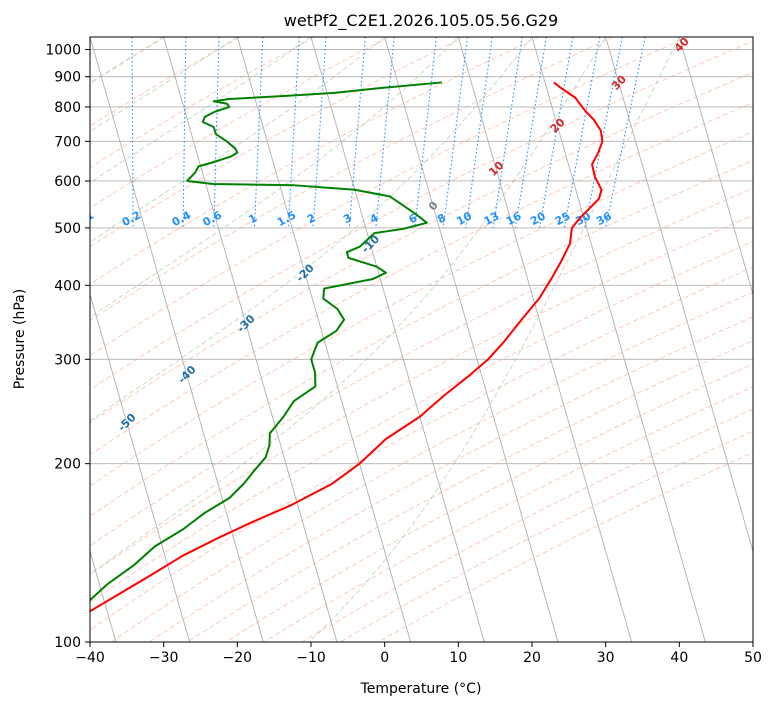  Describe the element at coordinates (20, 339) in the screenshot. I see `y-axis-label: Pressure (hPa)` at that location.